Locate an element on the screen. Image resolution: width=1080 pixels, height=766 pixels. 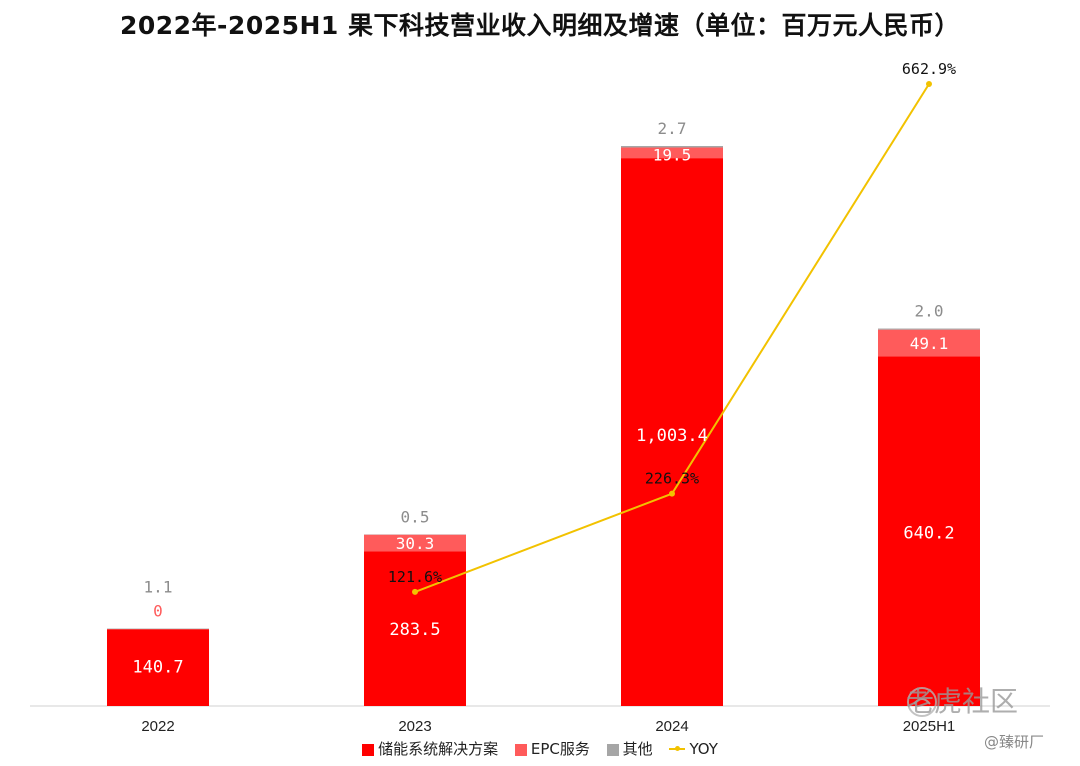
data-label-epc-2024: 19.5 is located at coordinates (672, 154).